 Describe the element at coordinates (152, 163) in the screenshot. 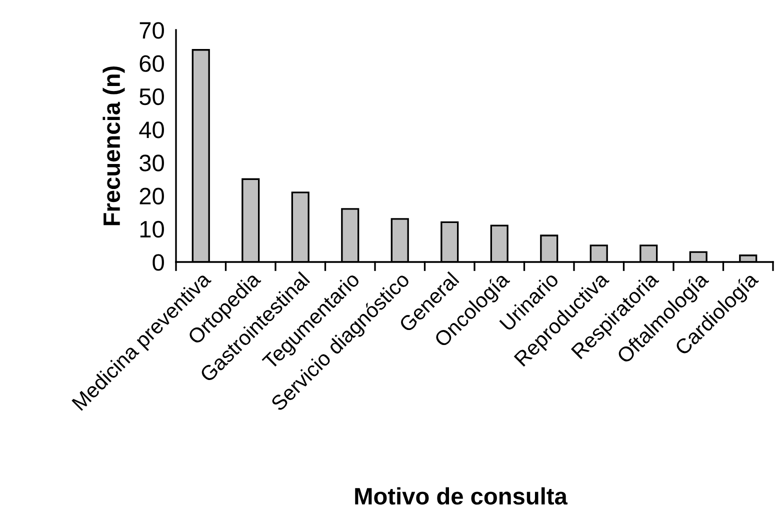

I see `y-tick-label: 30` at that location.